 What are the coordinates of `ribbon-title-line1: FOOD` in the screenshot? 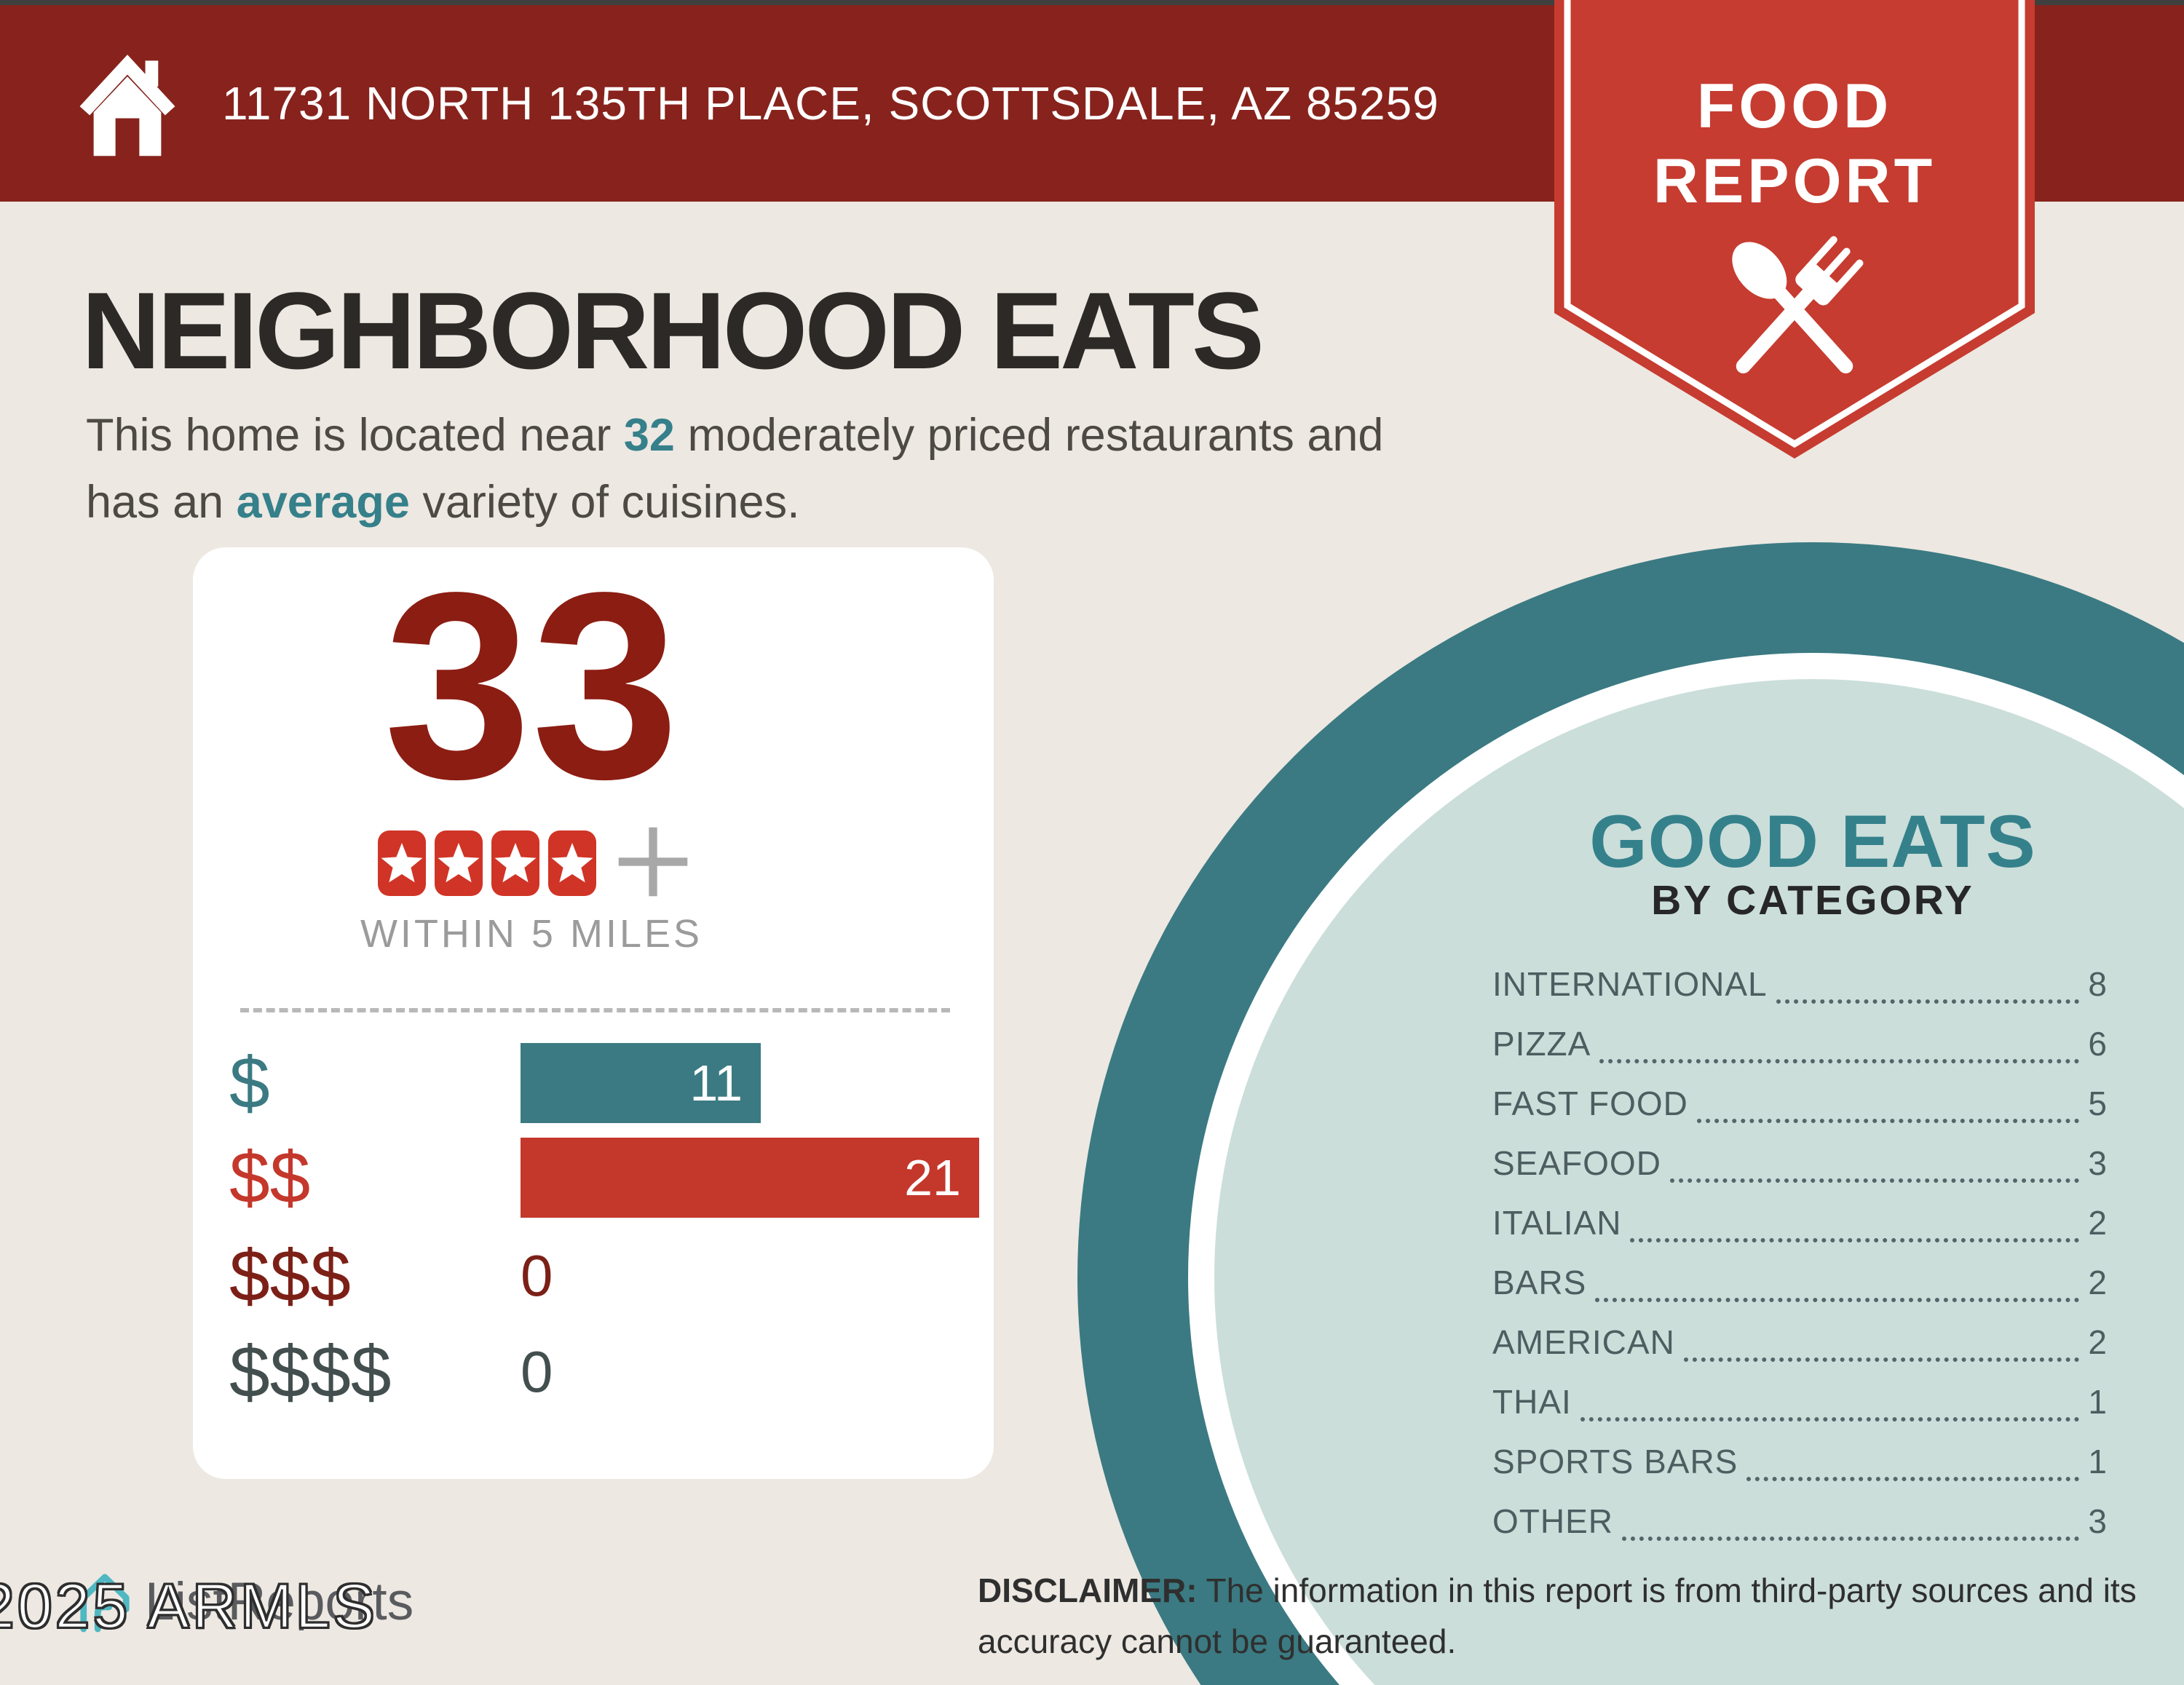 It's located at (1794, 106).